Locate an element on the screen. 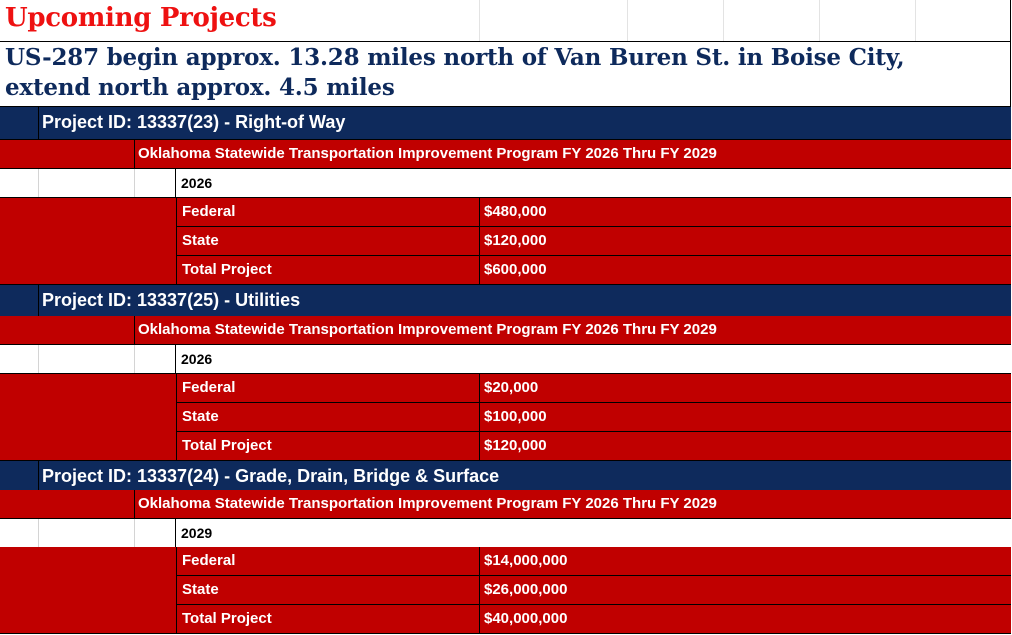 The width and height of the screenshot is (1012, 635). funding-amount-cell: $20,000 is located at coordinates (508, 388).